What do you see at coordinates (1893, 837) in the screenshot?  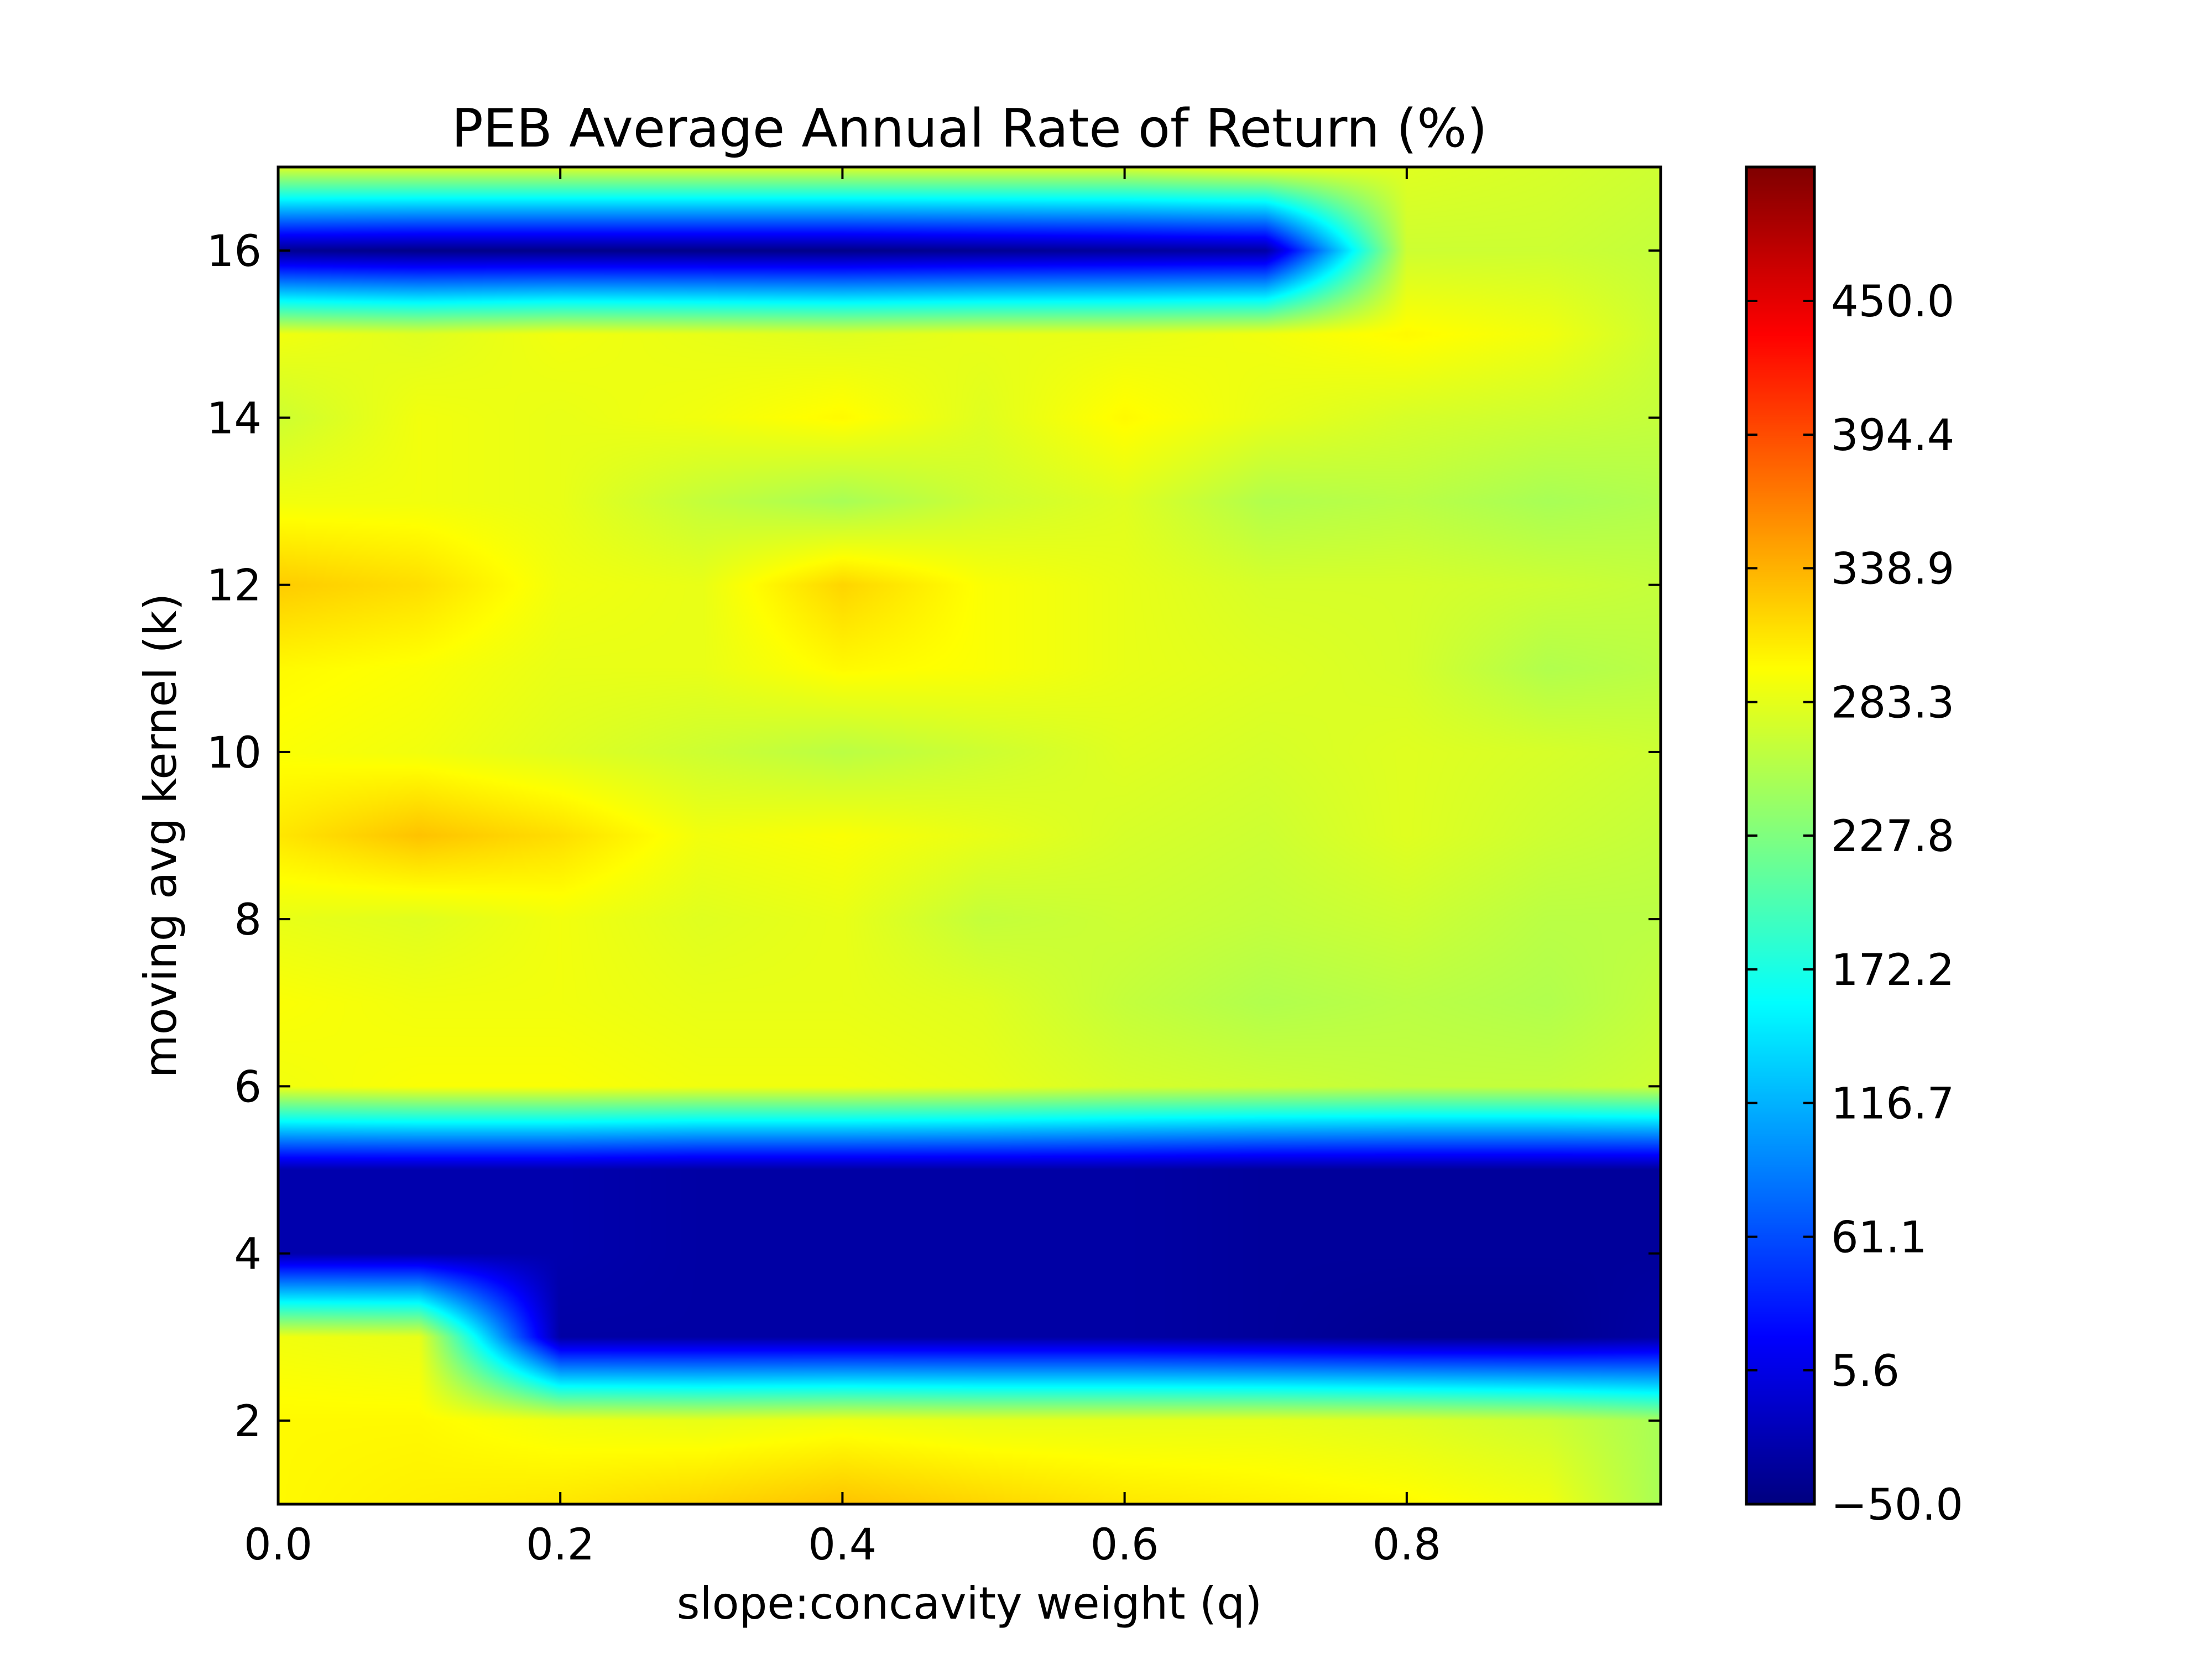 I see `colorbar-tick-label: 227.8` at bounding box center [1893, 837].